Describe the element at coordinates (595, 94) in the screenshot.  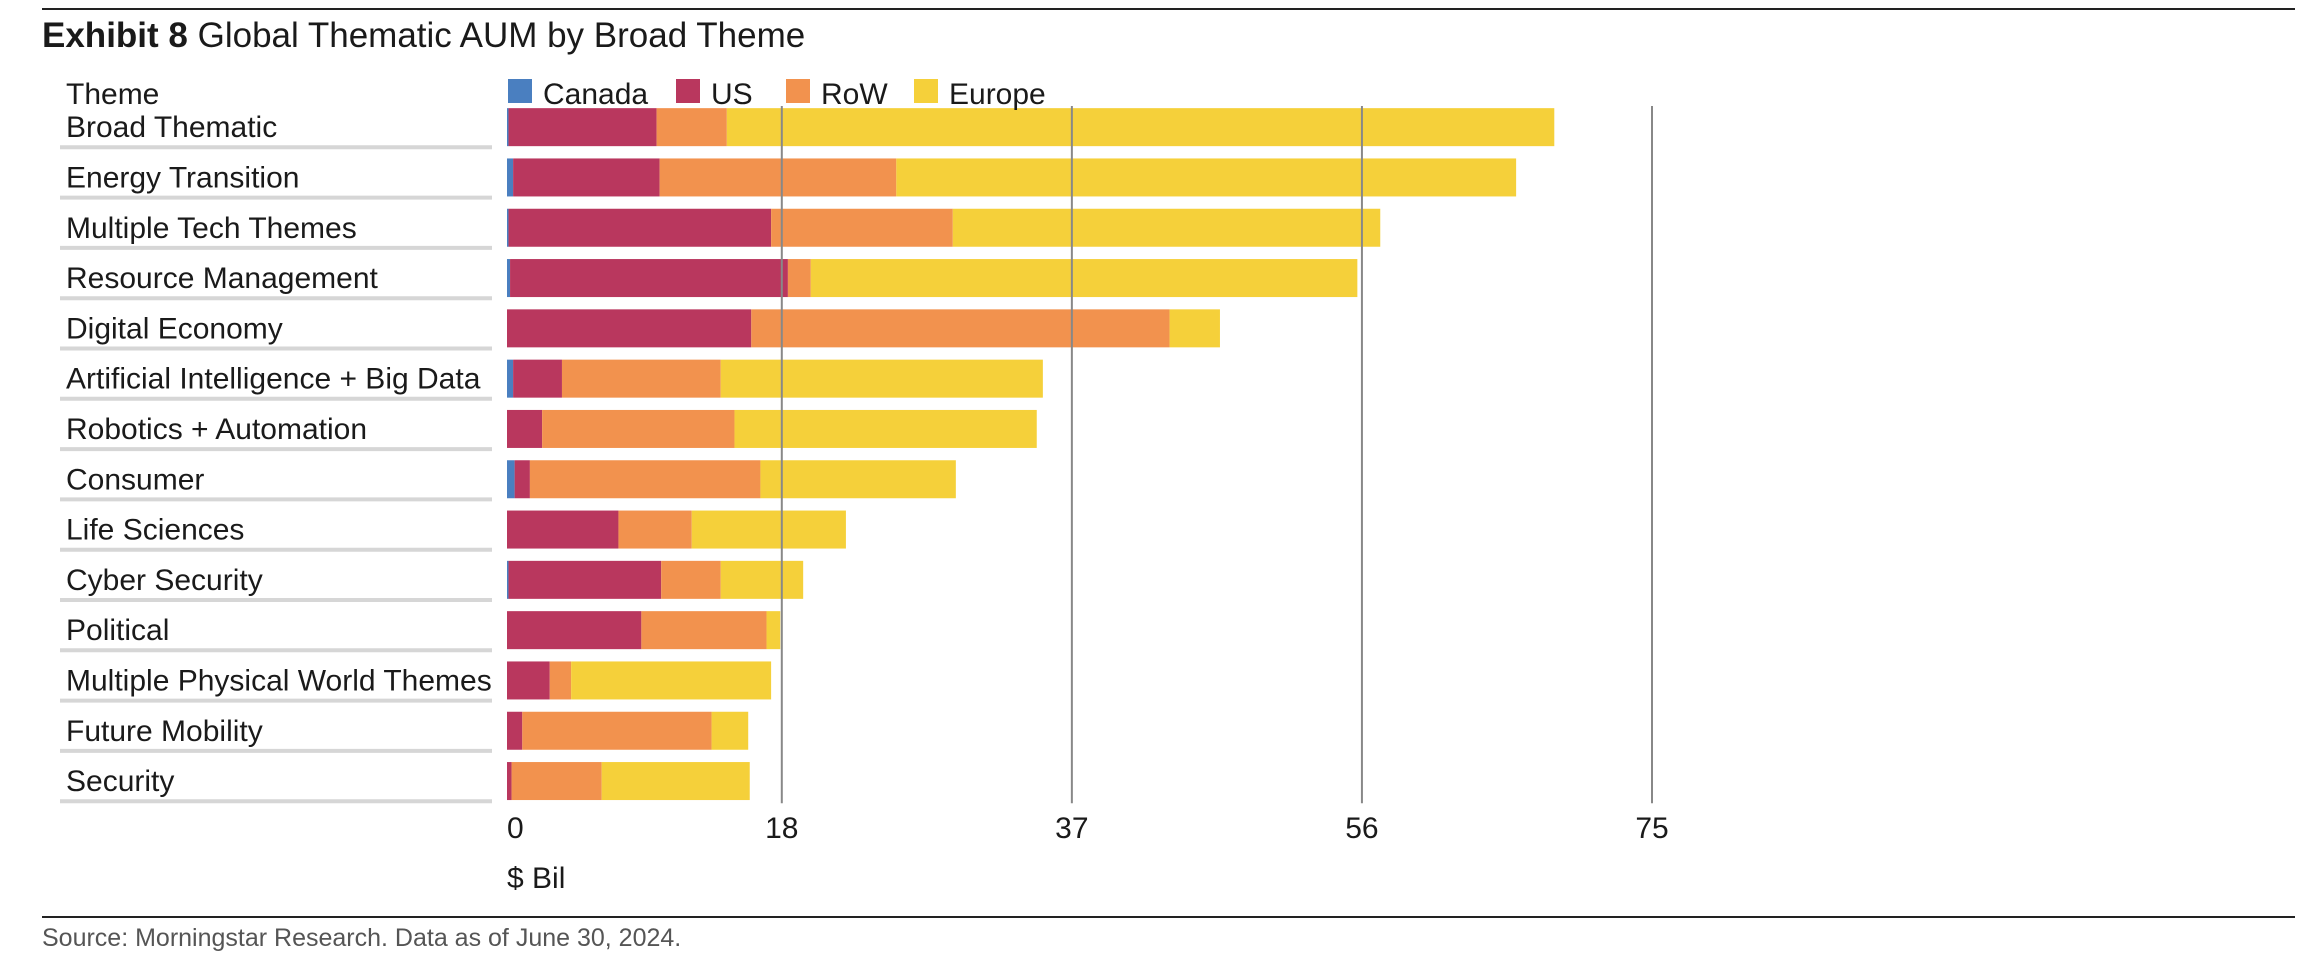
I see `legend-label-canada: Canada` at that location.